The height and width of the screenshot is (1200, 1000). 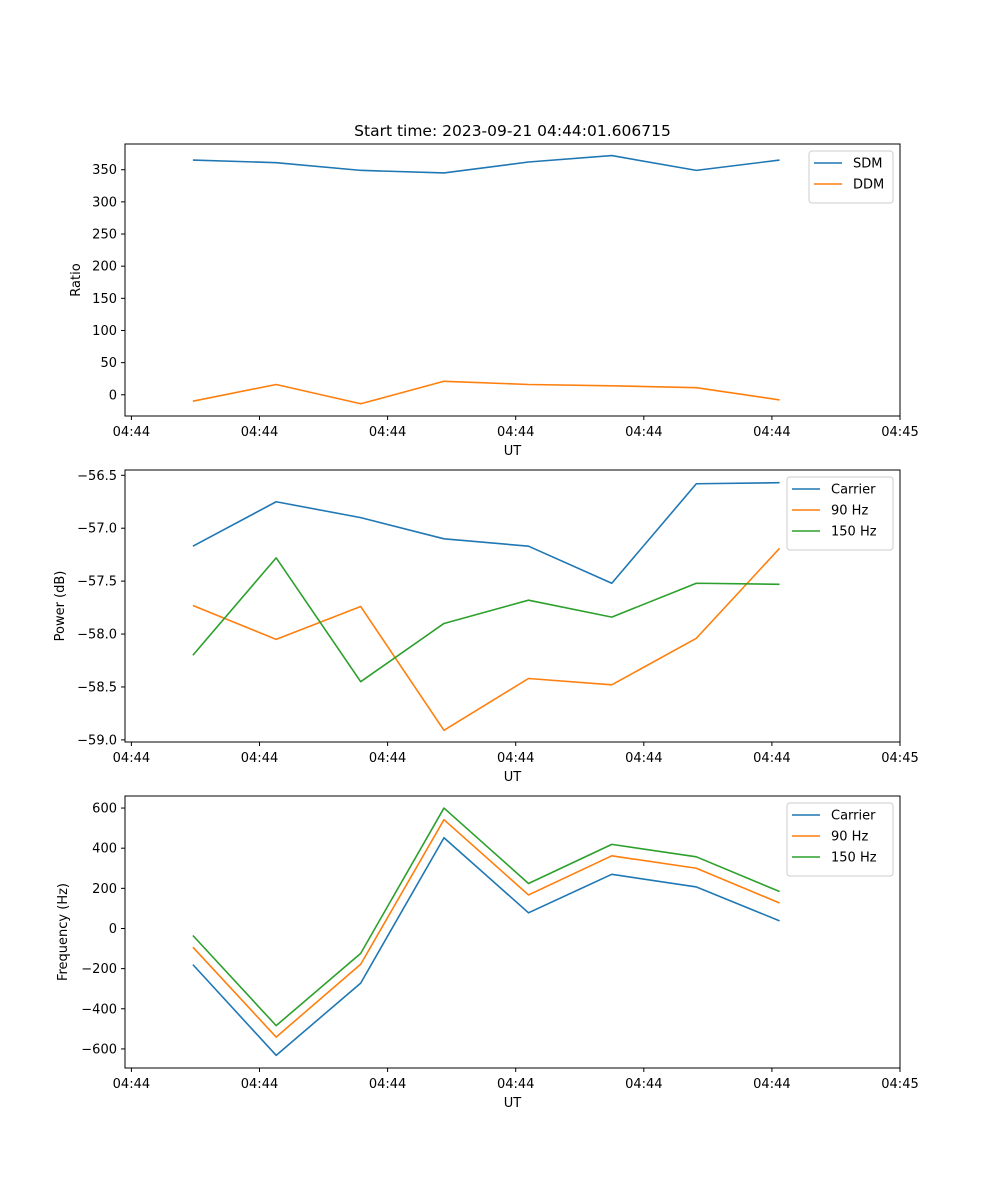 I want to click on y-tick-label: −58.0, so click(x=97, y=635).